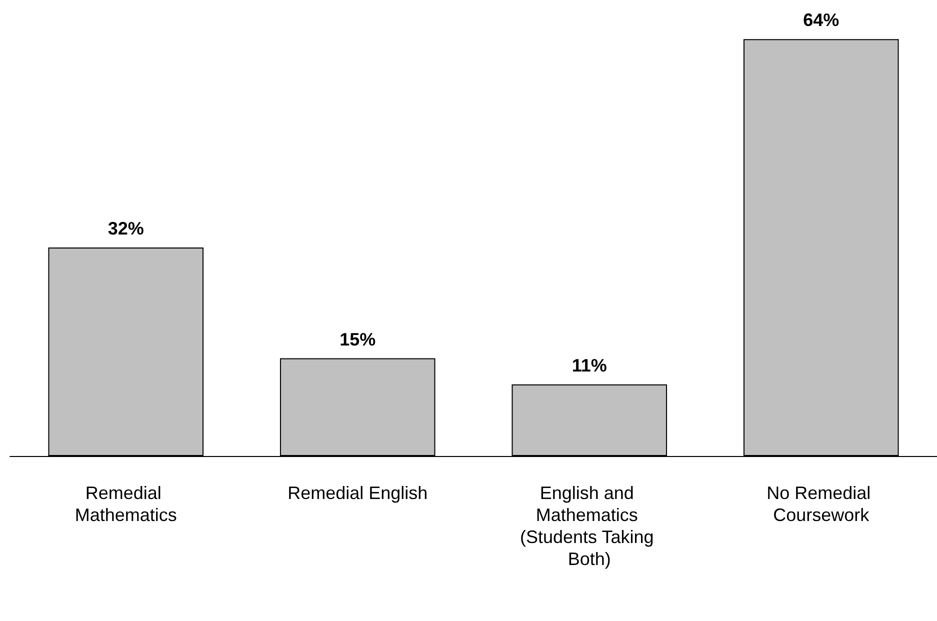 This screenshot has height=621, width=937. Describe the element at coordinates (358, 339) in the screenshot. I see `data-label: 15%` at that location.